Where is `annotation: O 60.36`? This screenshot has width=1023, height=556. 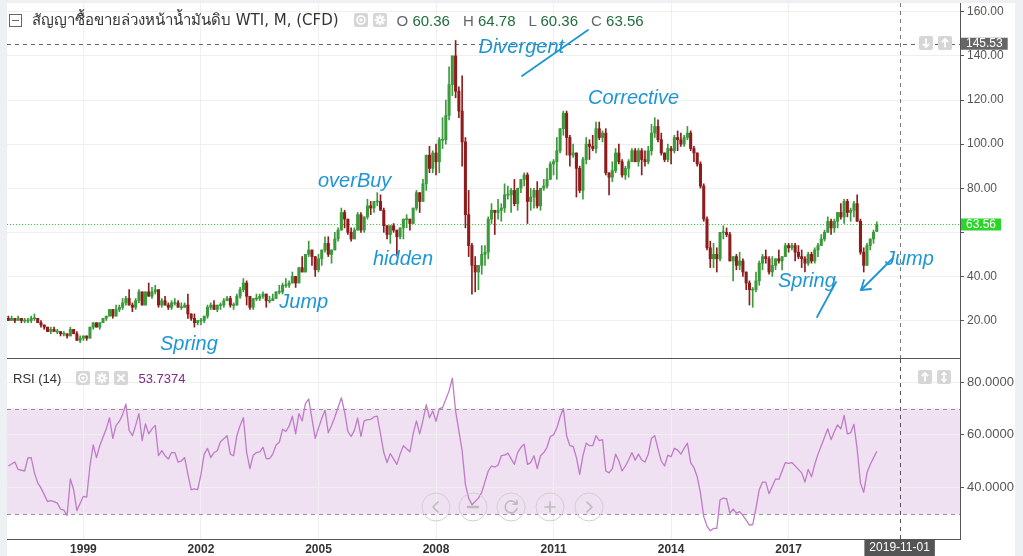 annotation: O 60.36 is located at coordinates (423, 20).